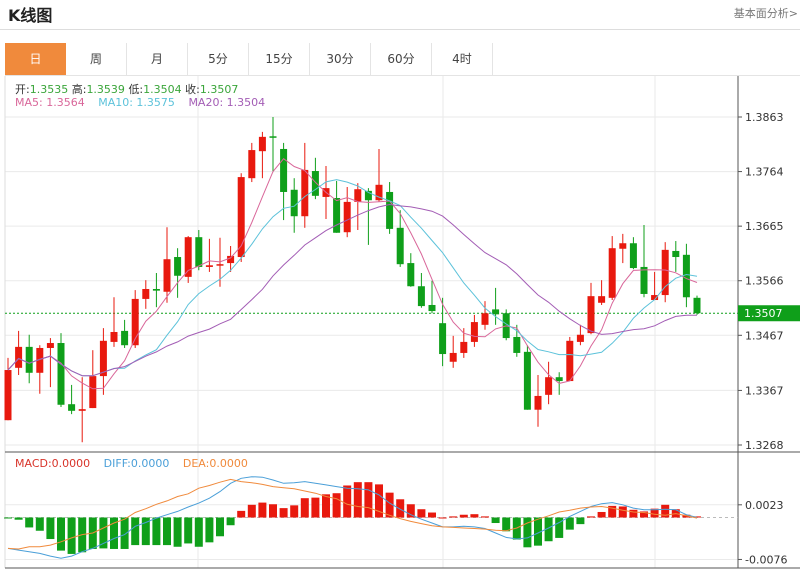  Describe the element at coordinates (35, 59) in the screenshot. I see `tab-day: 日` at that location.